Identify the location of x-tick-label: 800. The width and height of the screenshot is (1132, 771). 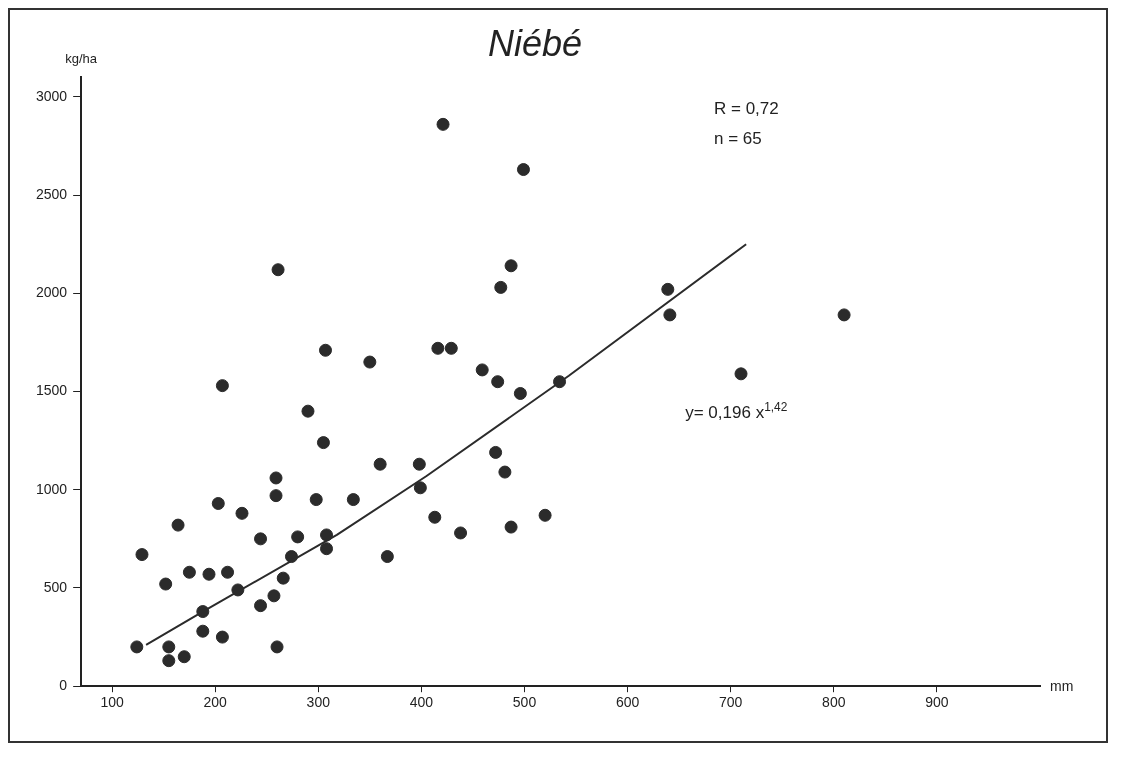
(834, 702).